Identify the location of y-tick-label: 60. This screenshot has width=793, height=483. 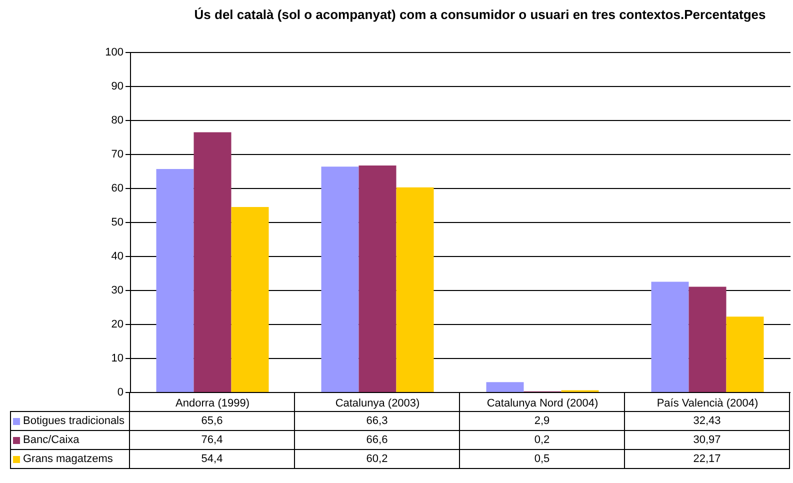
(117, 188).